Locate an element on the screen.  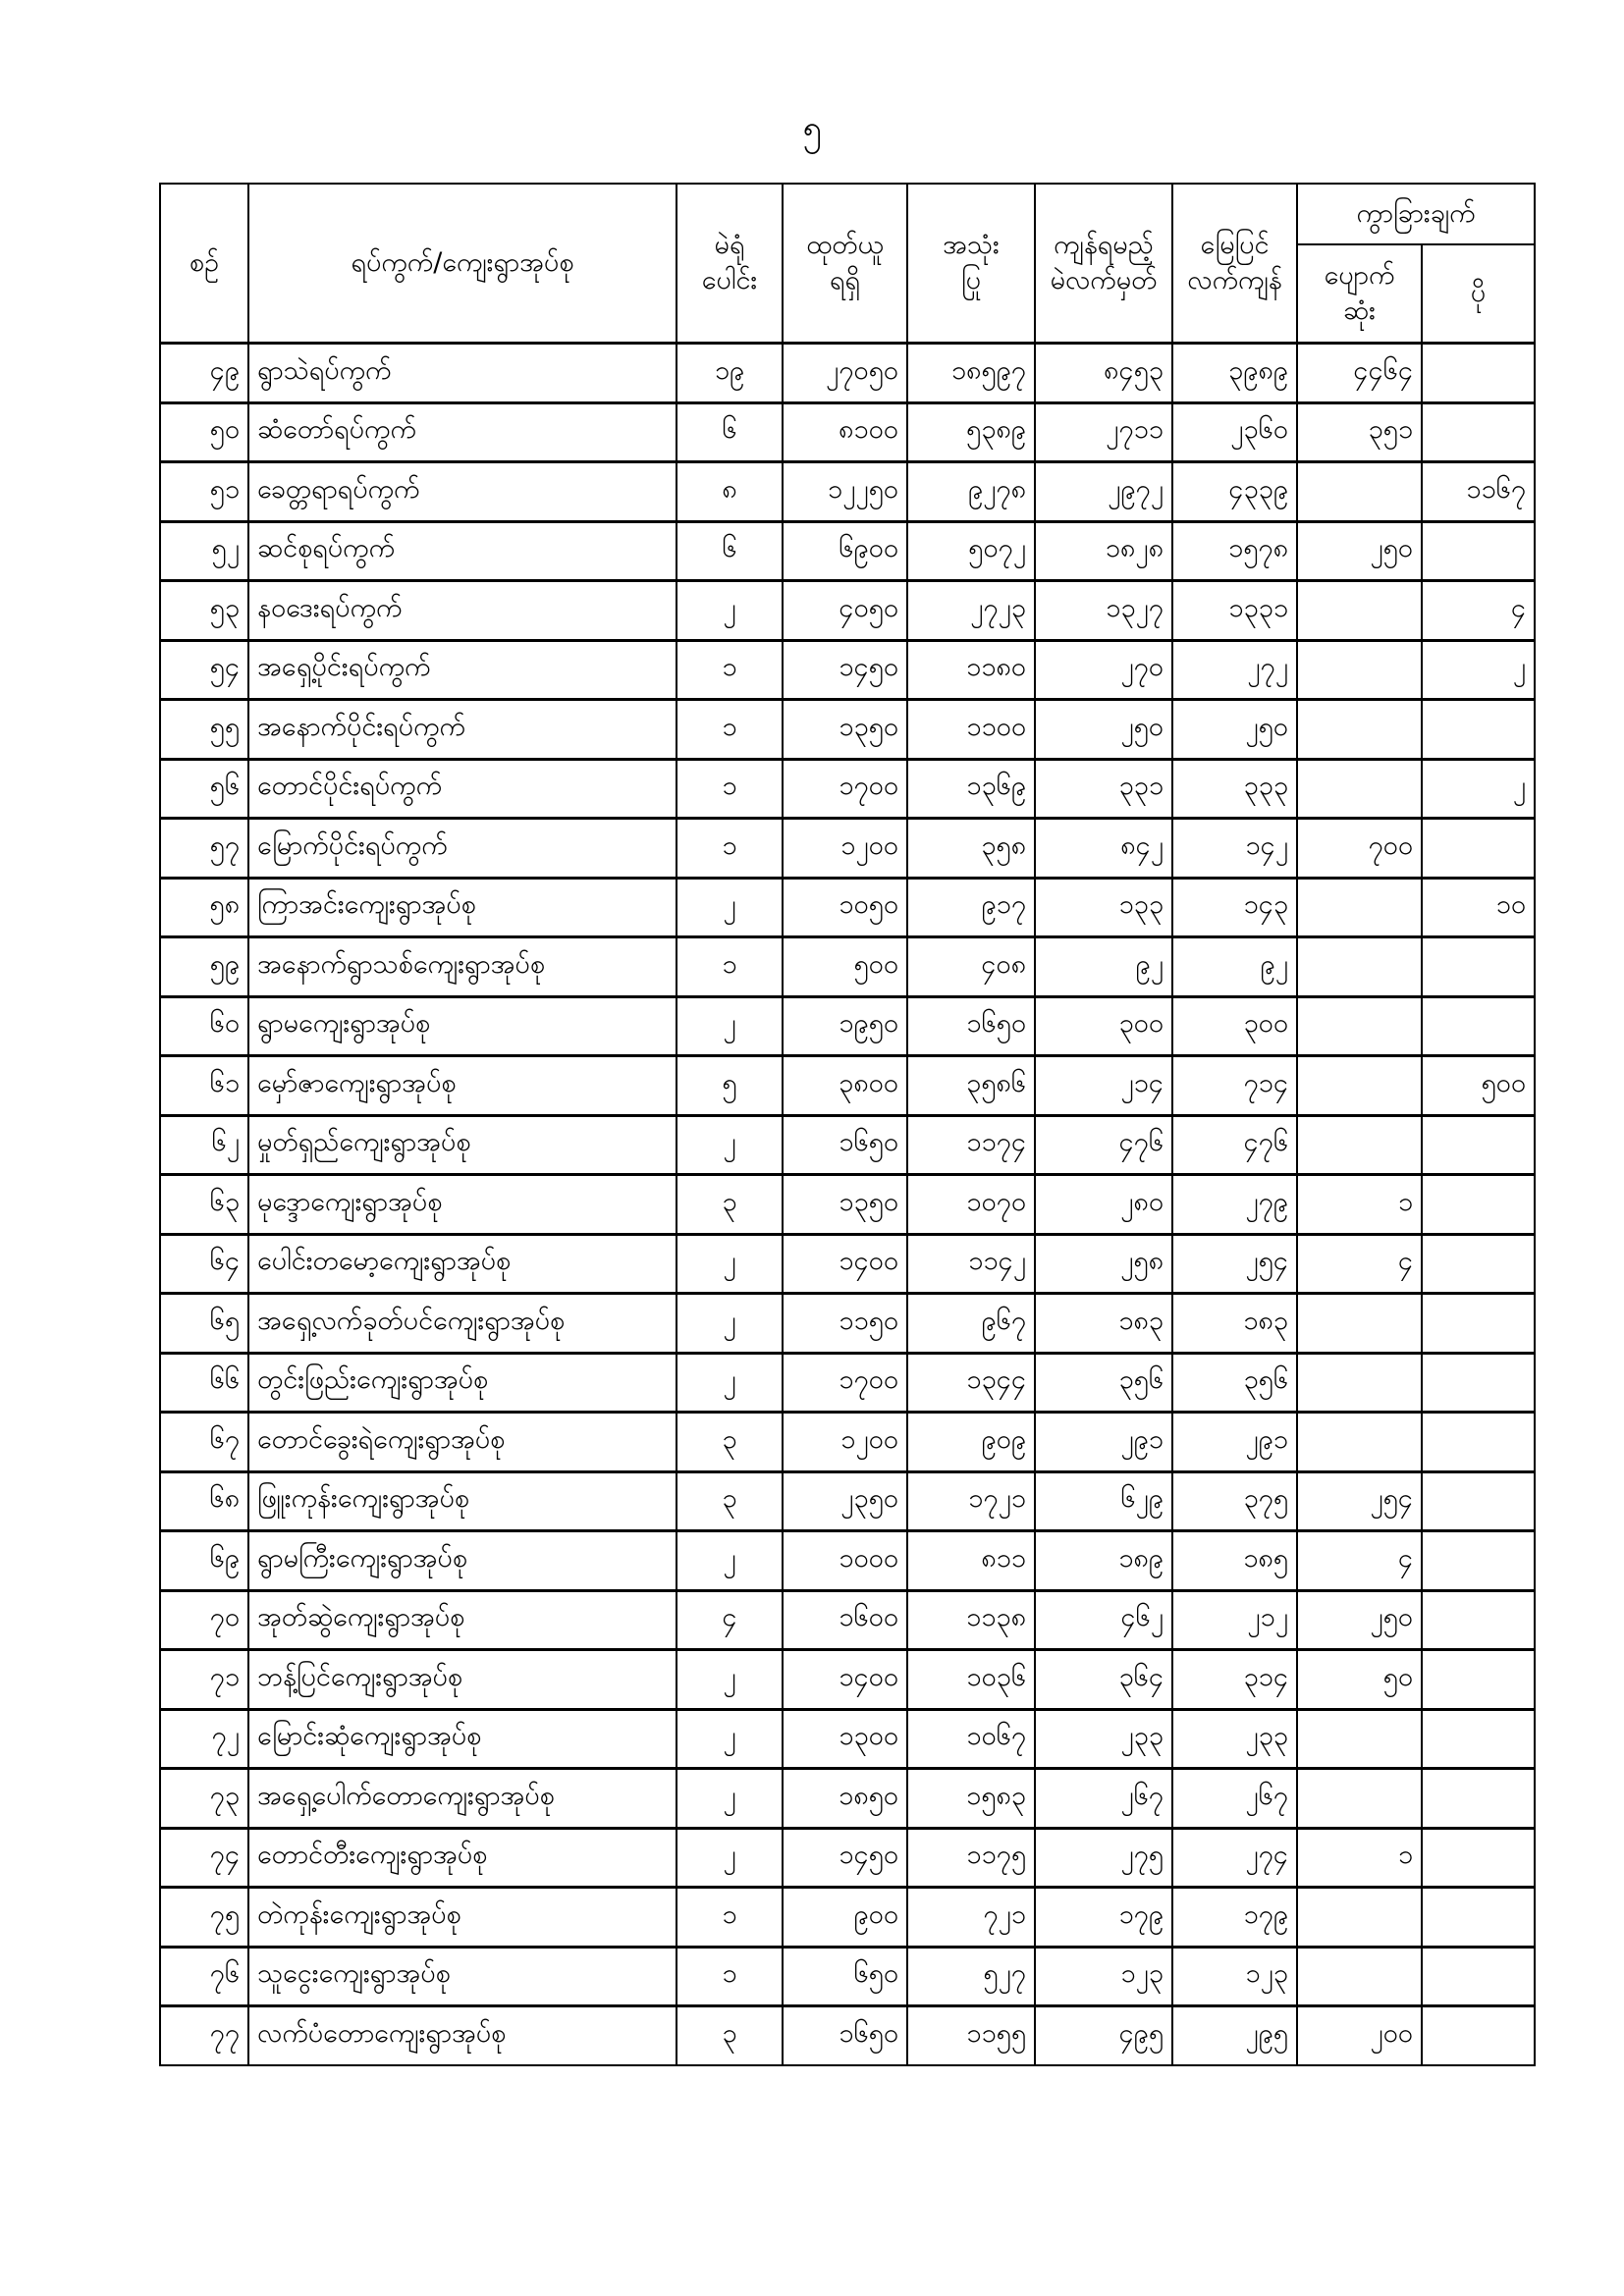
row-should-remain: ၁၃၃ is located at coordinates (1103, 907).